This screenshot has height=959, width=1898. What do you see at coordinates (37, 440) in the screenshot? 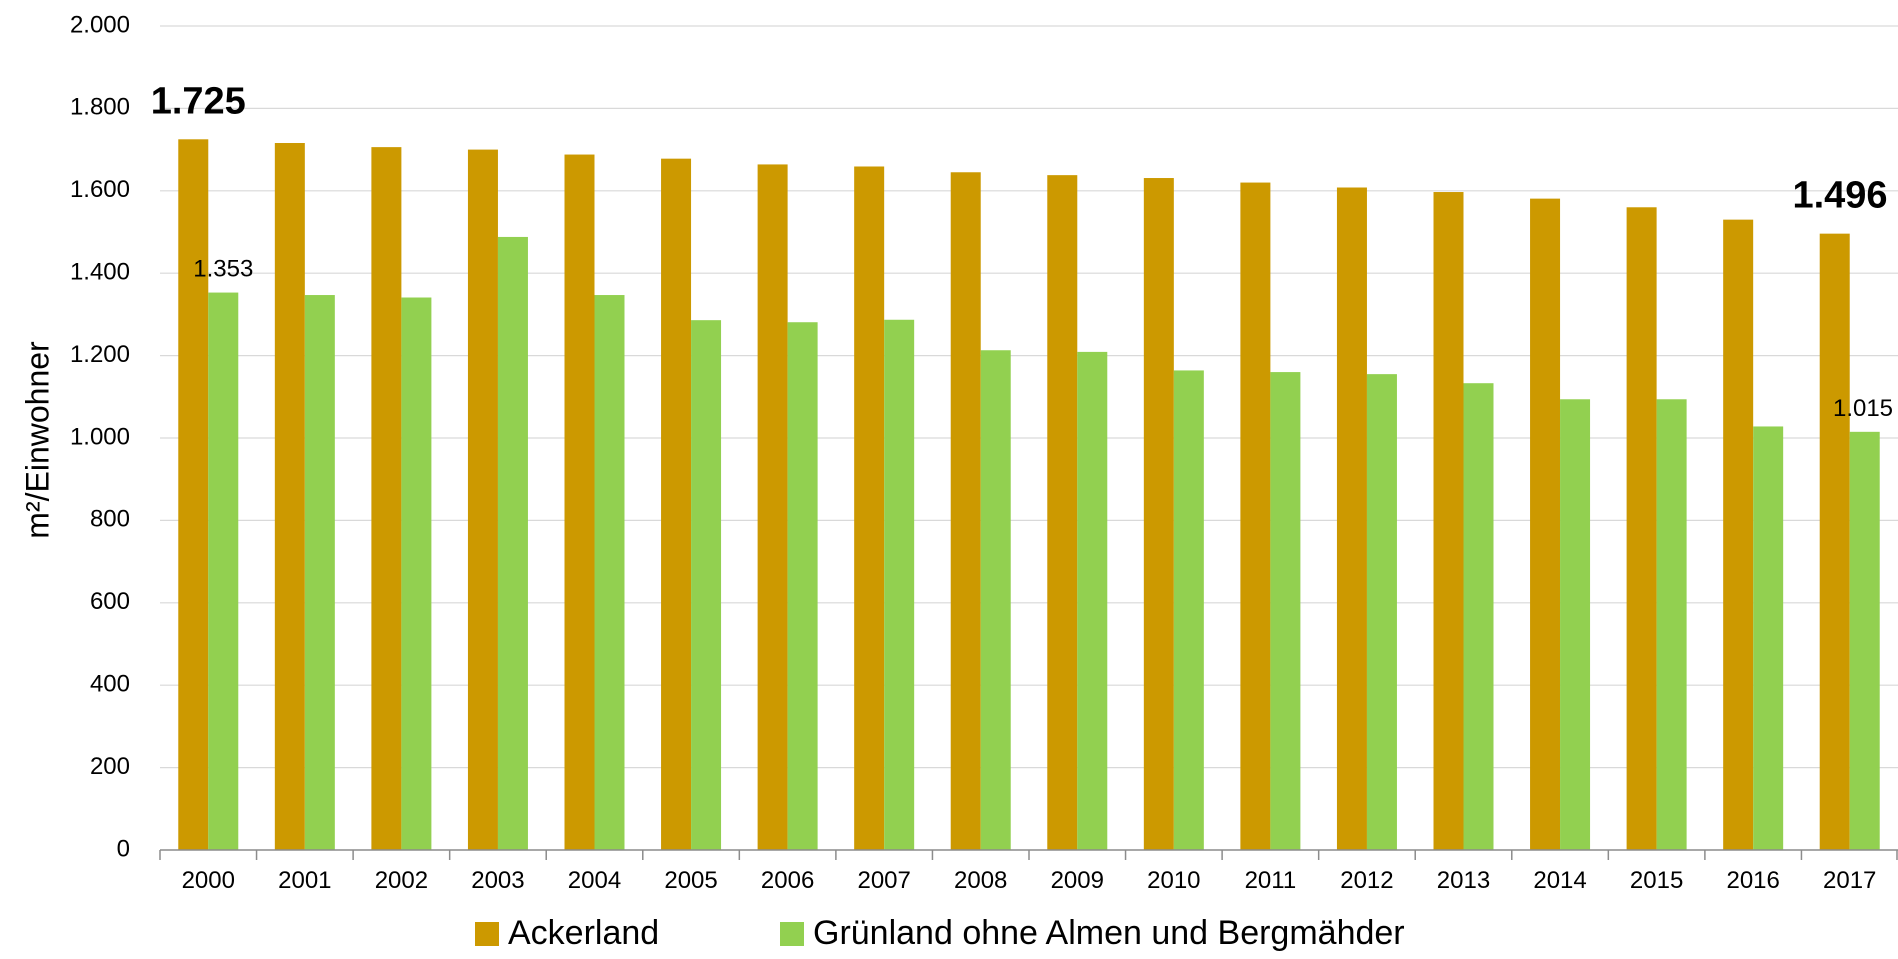
I see `y-axis-title: m²/Einwohner` at bounding box center [37, 440].